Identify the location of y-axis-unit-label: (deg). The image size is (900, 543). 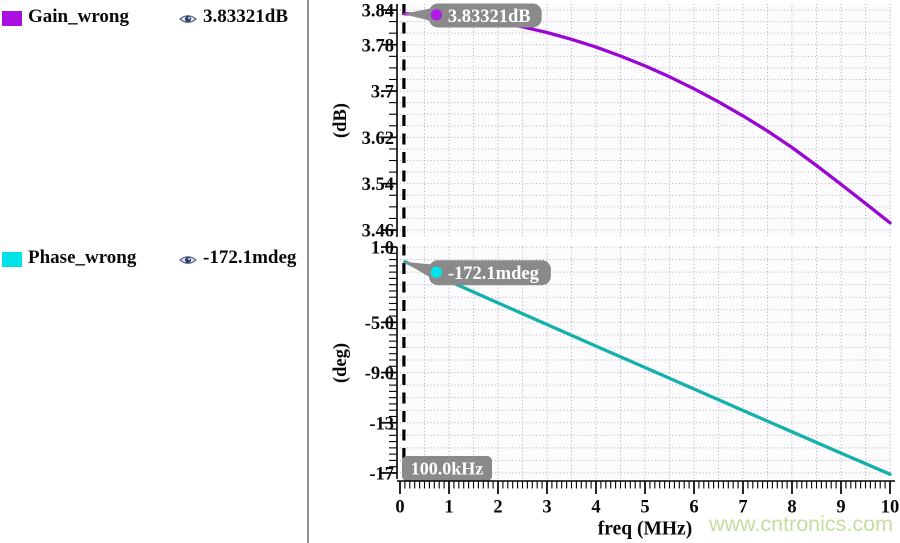
(341, 363).